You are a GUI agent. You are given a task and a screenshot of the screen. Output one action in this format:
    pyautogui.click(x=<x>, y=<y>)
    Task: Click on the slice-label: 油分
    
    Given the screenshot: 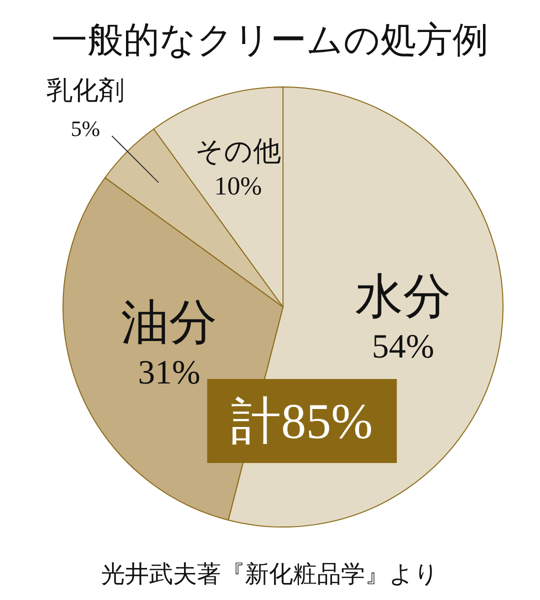 What is the action you would take?
    pyautogui.click(x=169, y=323)
    